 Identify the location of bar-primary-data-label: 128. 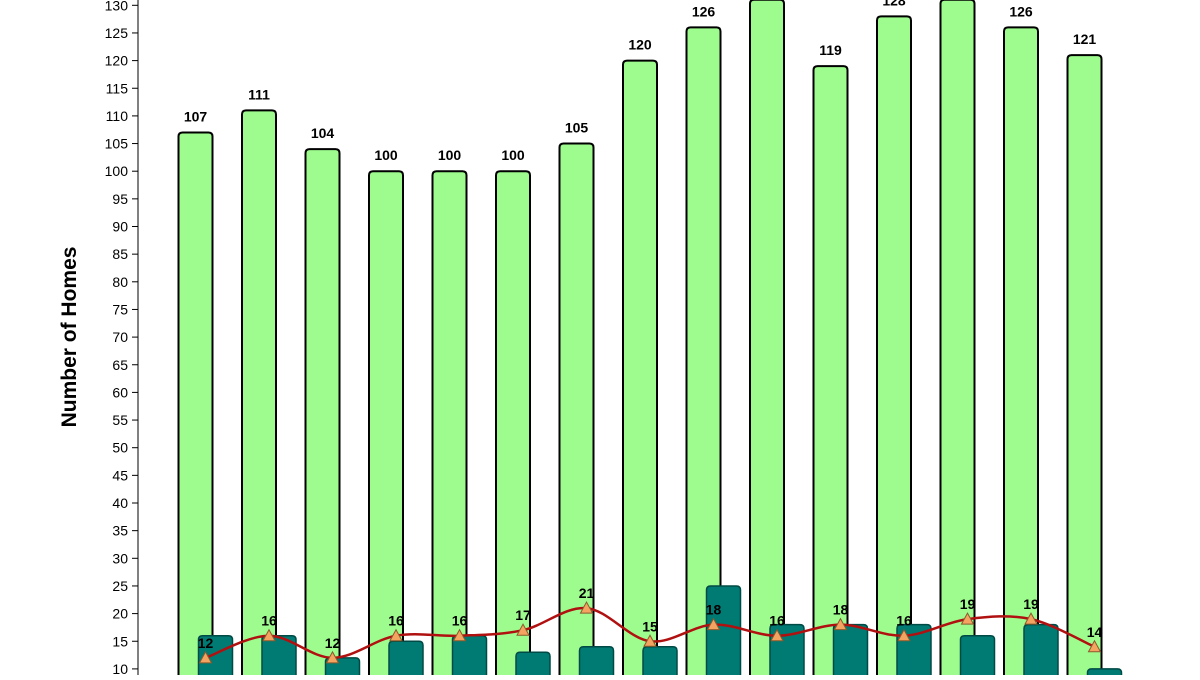
(894, 4).